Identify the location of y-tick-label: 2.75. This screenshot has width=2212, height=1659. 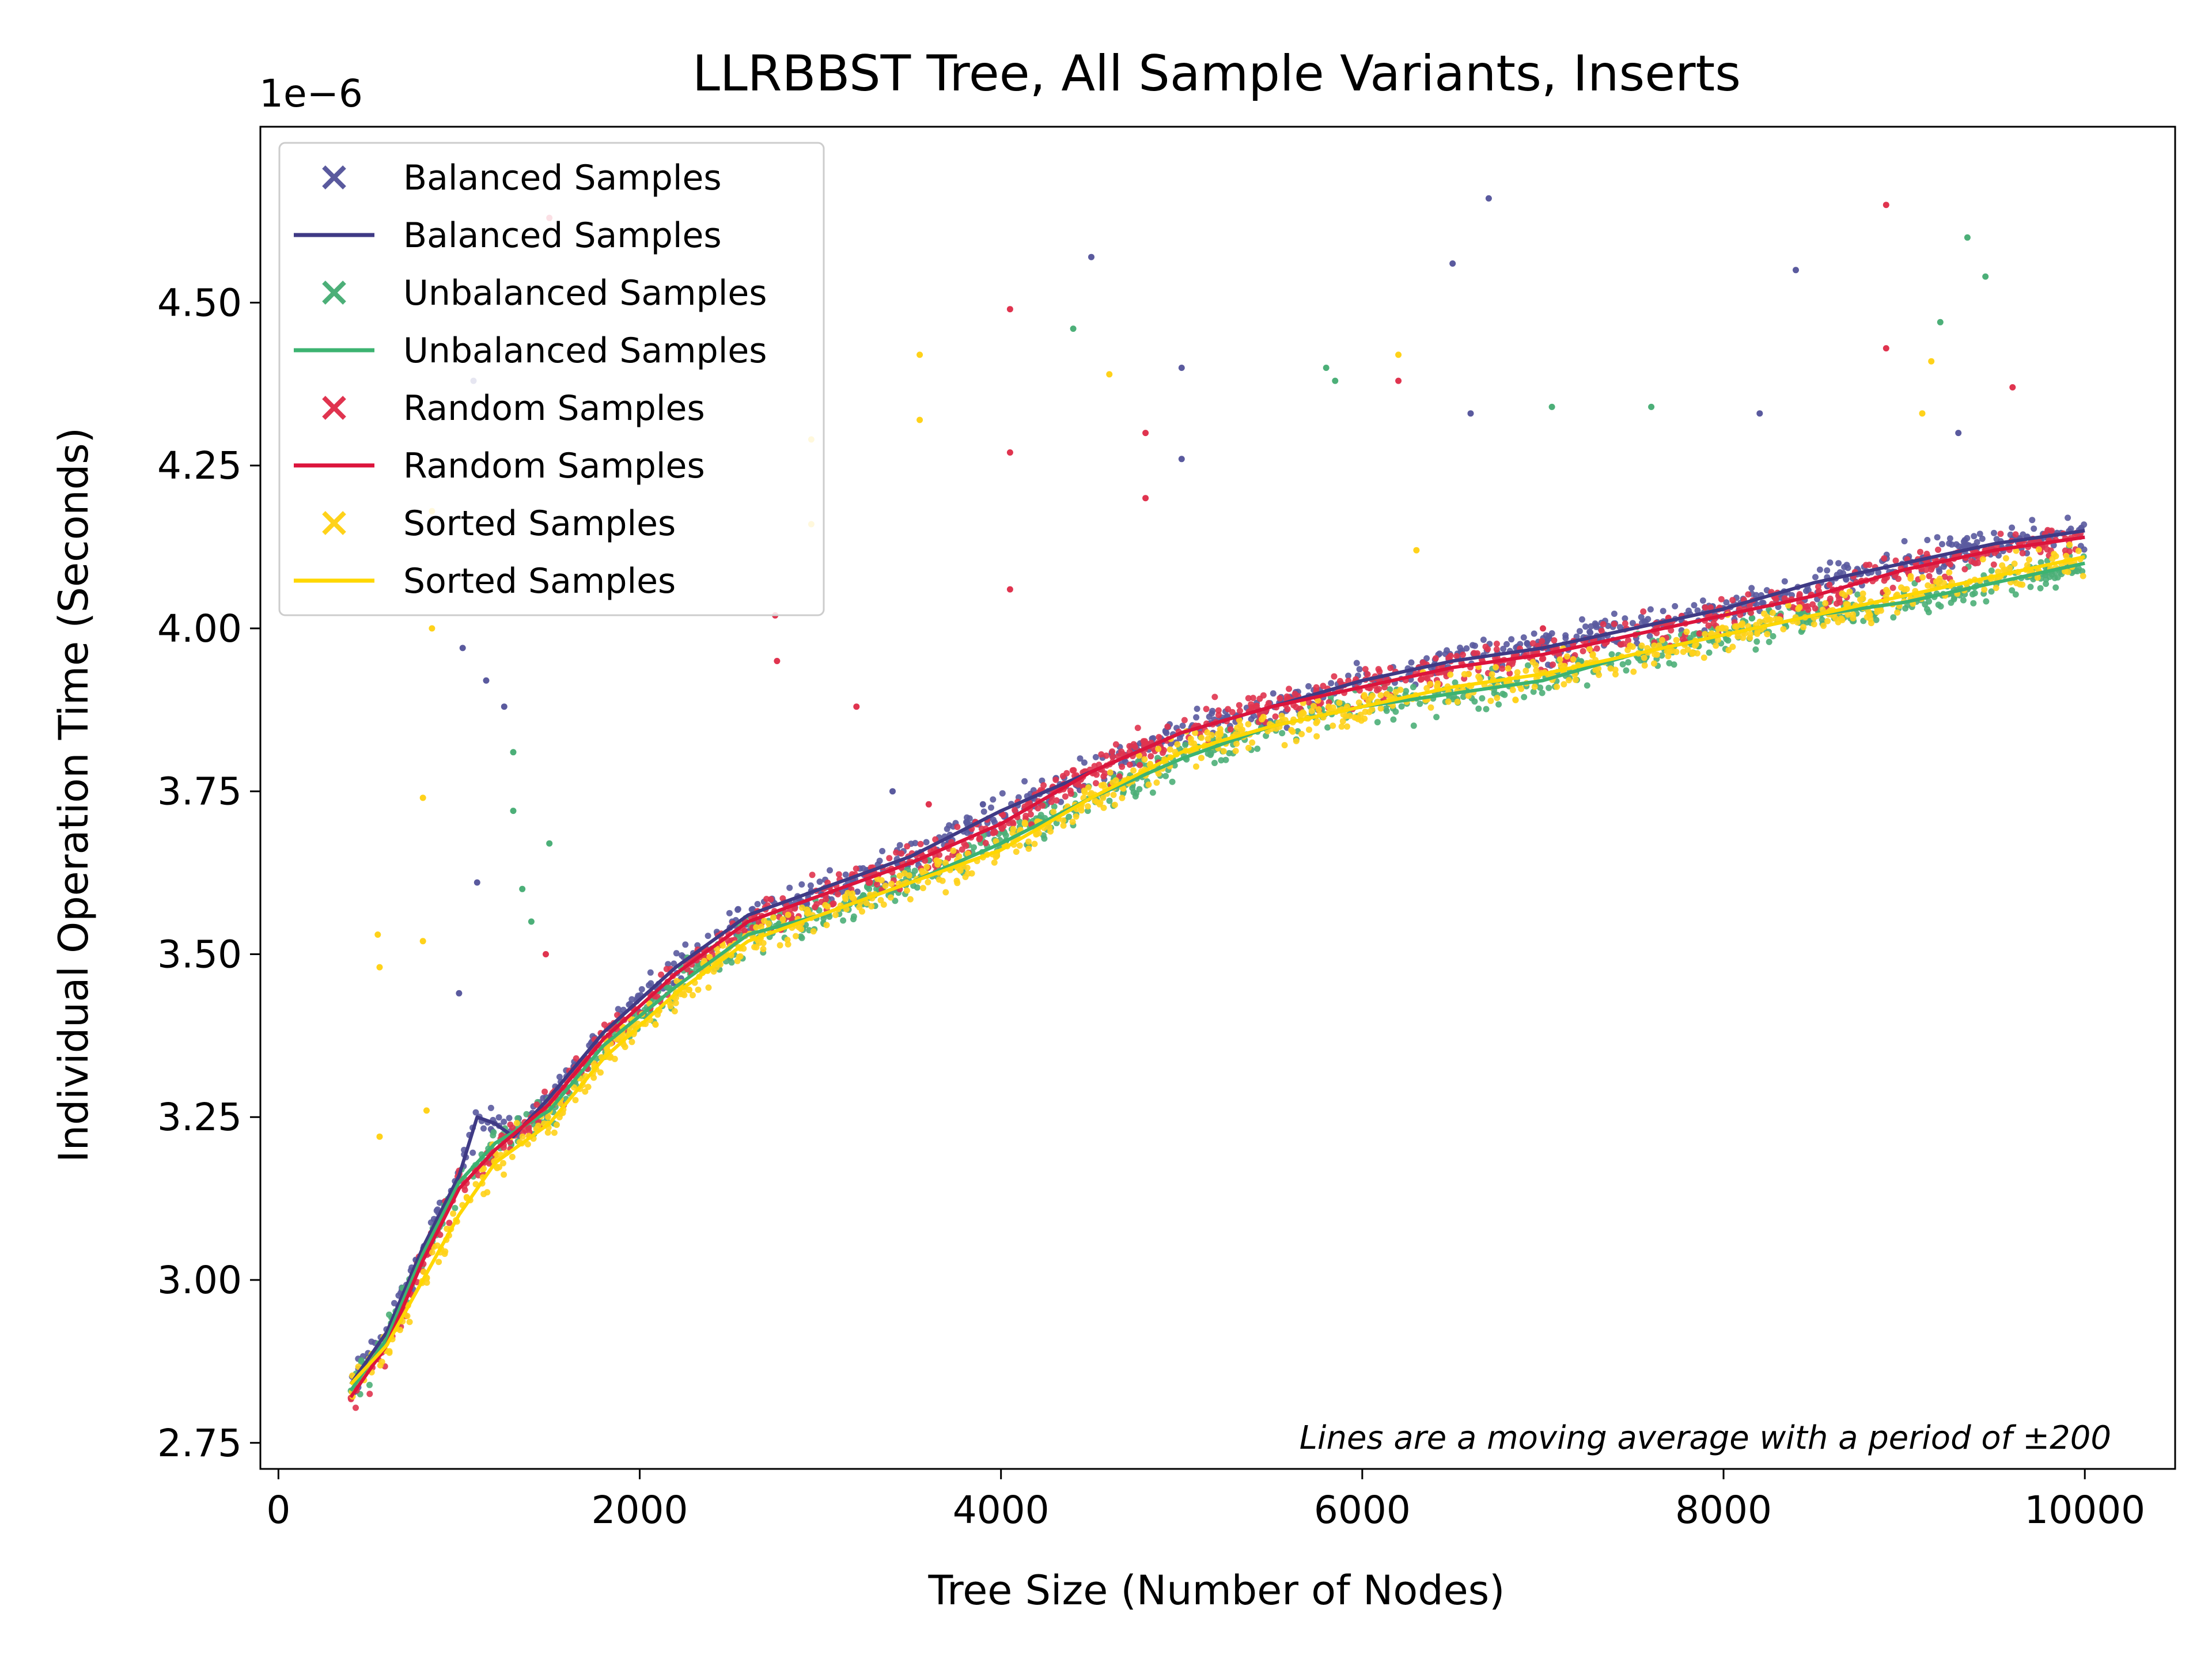
(199, 1443).